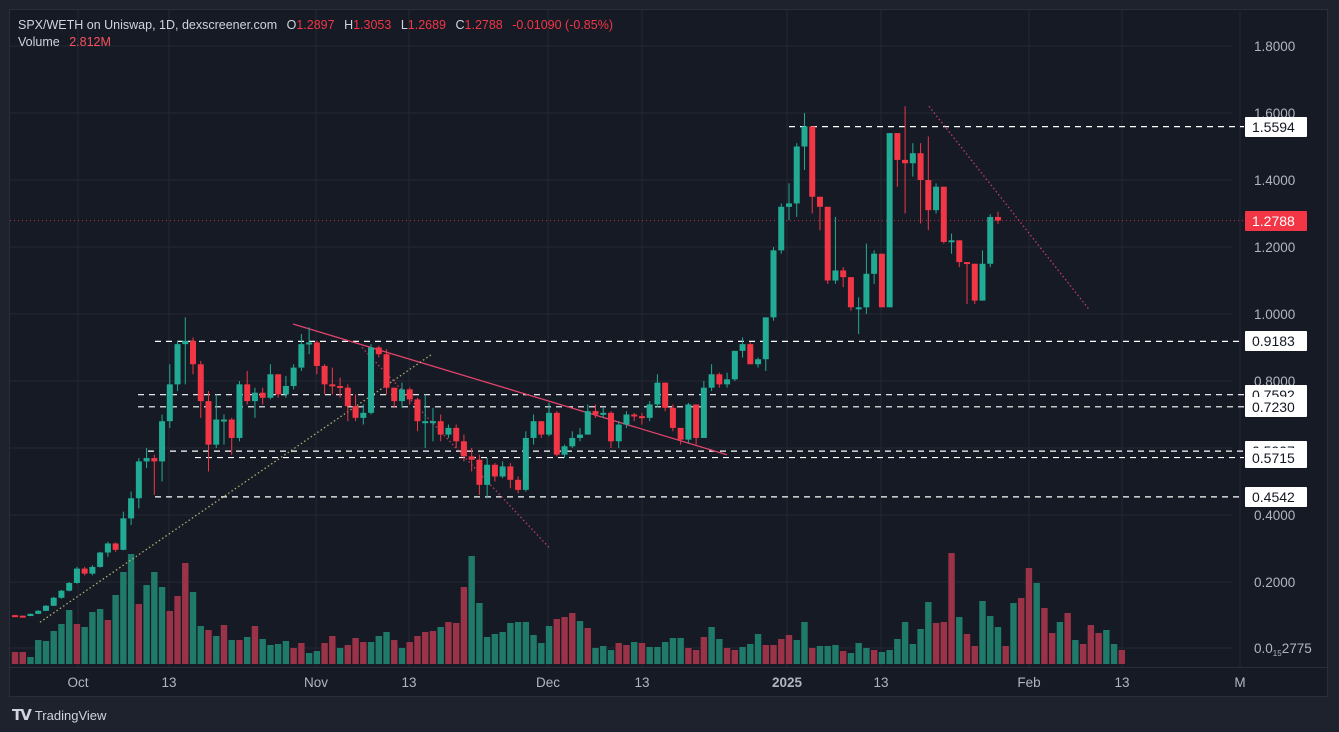 The image size is (1339, 732). What do you see at coordinates (148, 25) in the screenshot?
I see `symbol-title: SPX/WETH on Uniswap, 1D, dexscreener.com` at bounding box center [148, 25].